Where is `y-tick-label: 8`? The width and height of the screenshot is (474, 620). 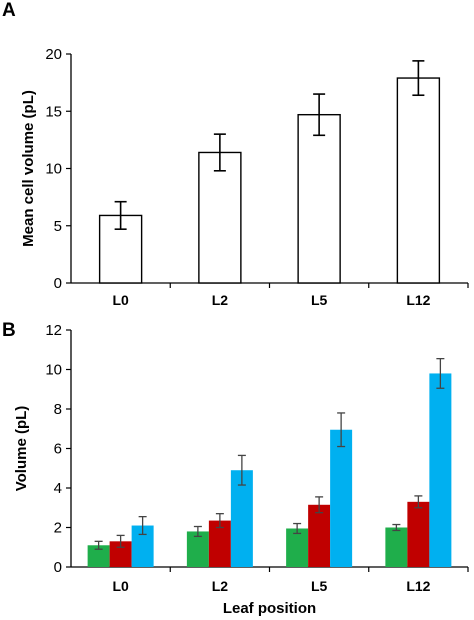 y-tick-label: 8 is located at coordinates (58, 409).